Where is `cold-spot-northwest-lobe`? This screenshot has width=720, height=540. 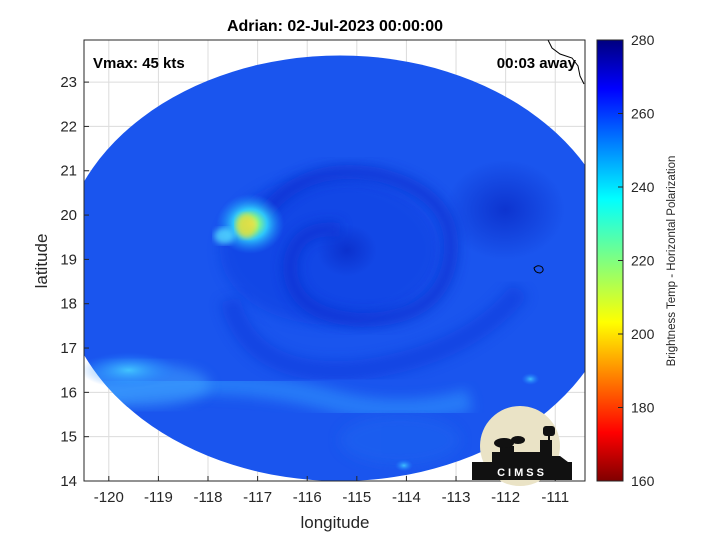 cold-spot-northwest-lobe is located at coordinates (224, 235).